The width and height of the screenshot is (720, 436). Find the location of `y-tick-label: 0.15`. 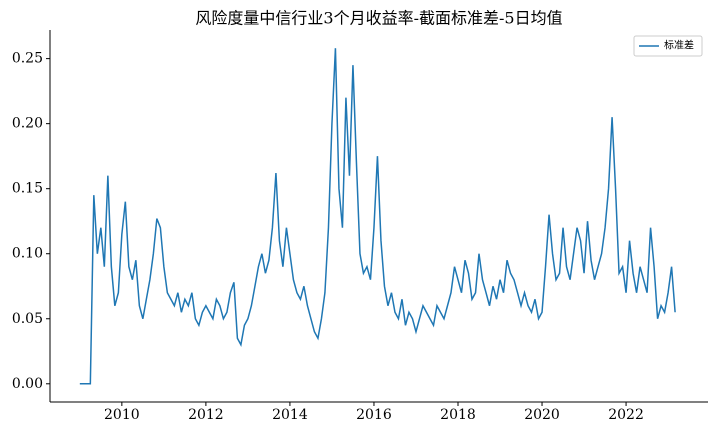

y-tick-label: 0.15 is located at coordinates (27, 189).